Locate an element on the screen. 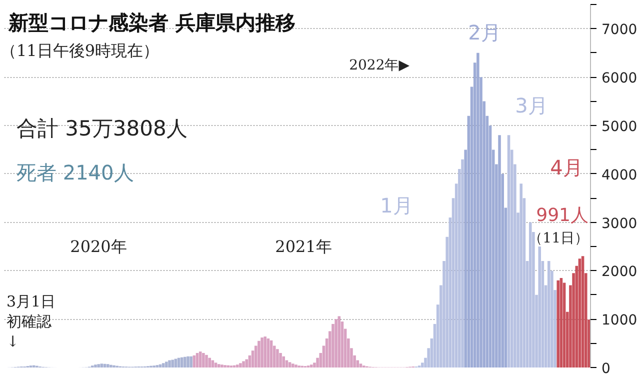 This screenshot has width=640, height=375. y-tick-label: 0 is located at coordinates (606, 368).